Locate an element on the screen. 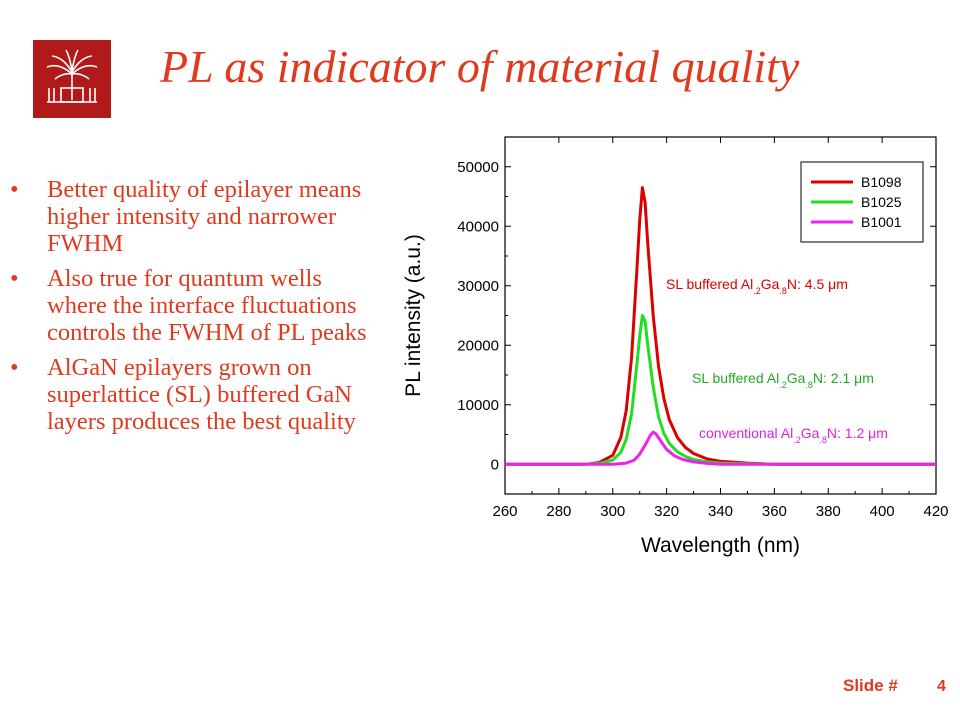  slide-number: 4 is located at coordinates (941, 686).